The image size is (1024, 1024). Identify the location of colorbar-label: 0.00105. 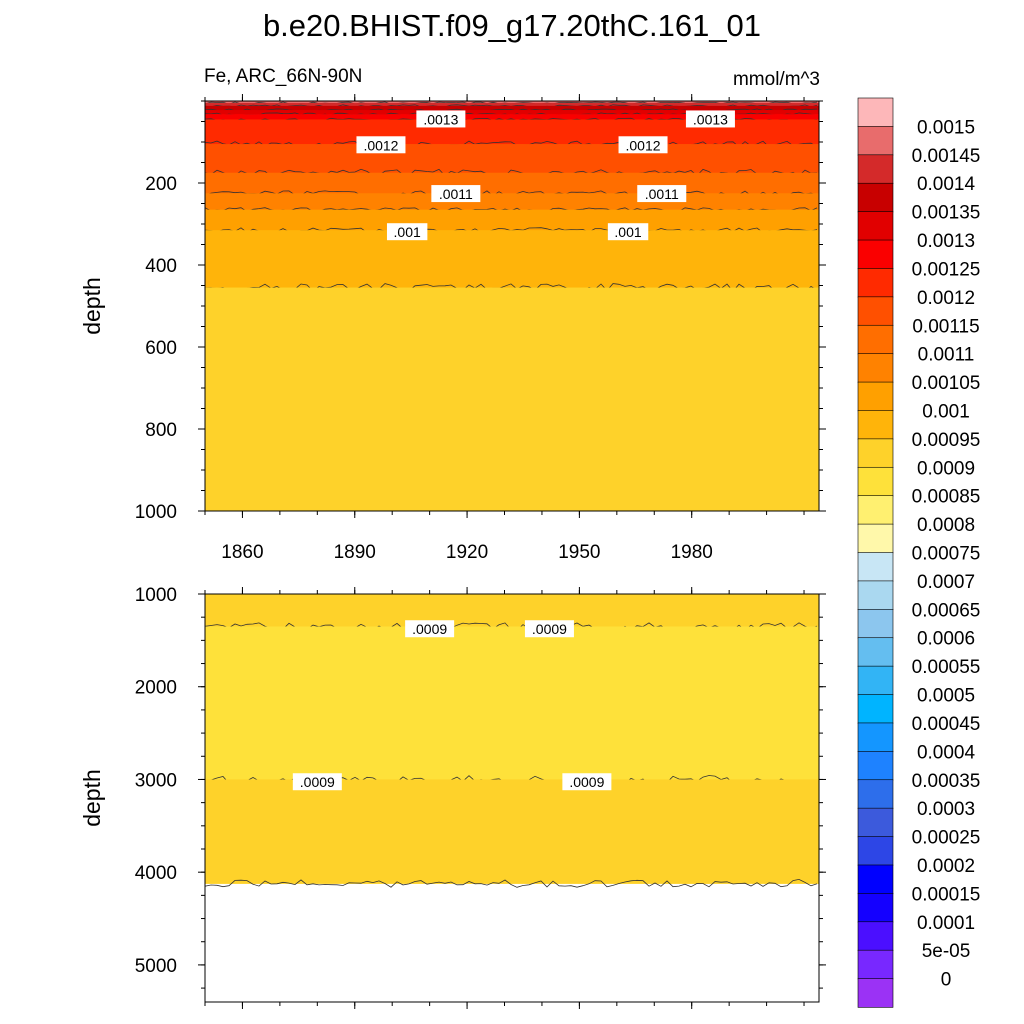
(946, 383).